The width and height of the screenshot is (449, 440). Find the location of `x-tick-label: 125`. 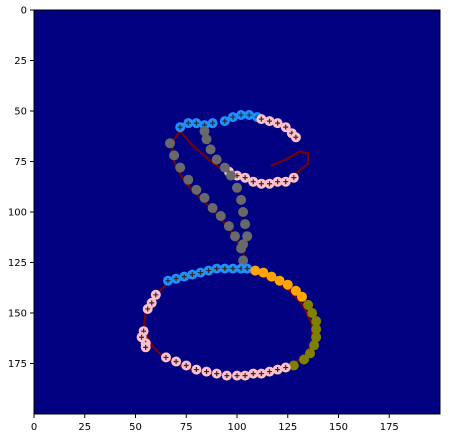

x-tick-label: 125 is located at coordinates (287, 427).